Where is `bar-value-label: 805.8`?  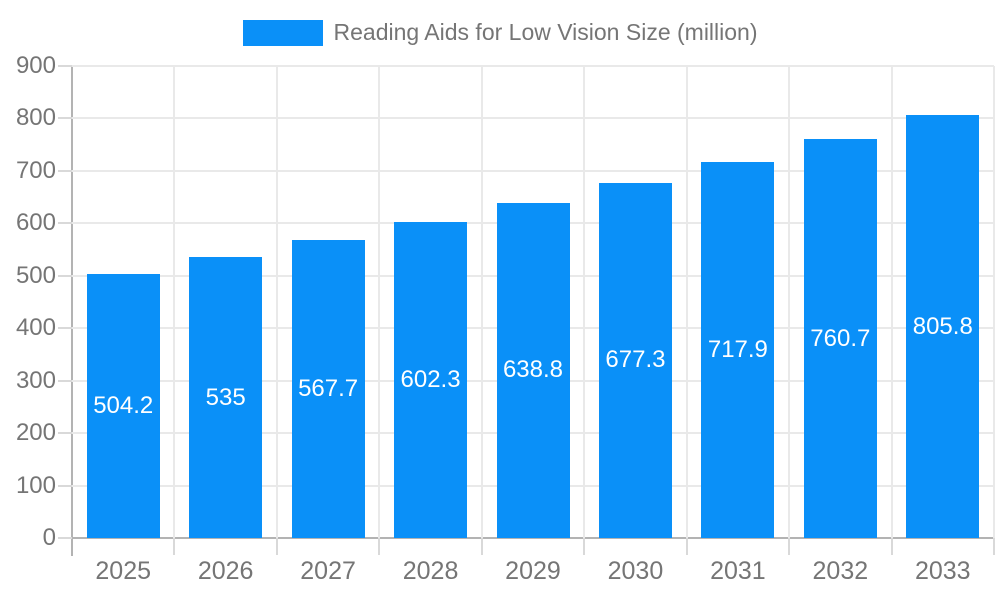 bar-value-label: 805.8 is located at coordinates (942, 326).